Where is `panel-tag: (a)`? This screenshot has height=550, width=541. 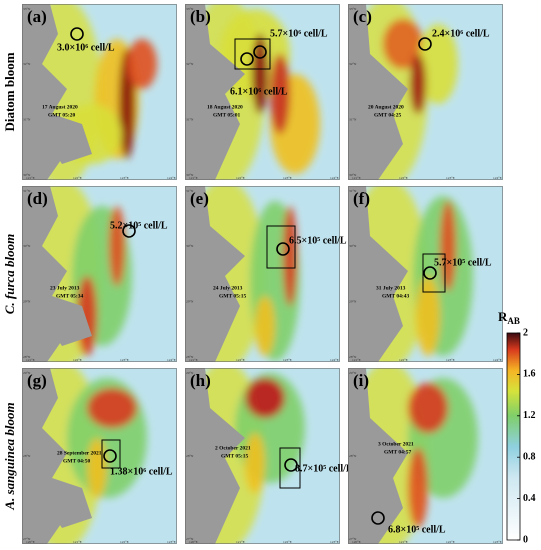 panel-tag: (a) is located at coordinates (37, 16).